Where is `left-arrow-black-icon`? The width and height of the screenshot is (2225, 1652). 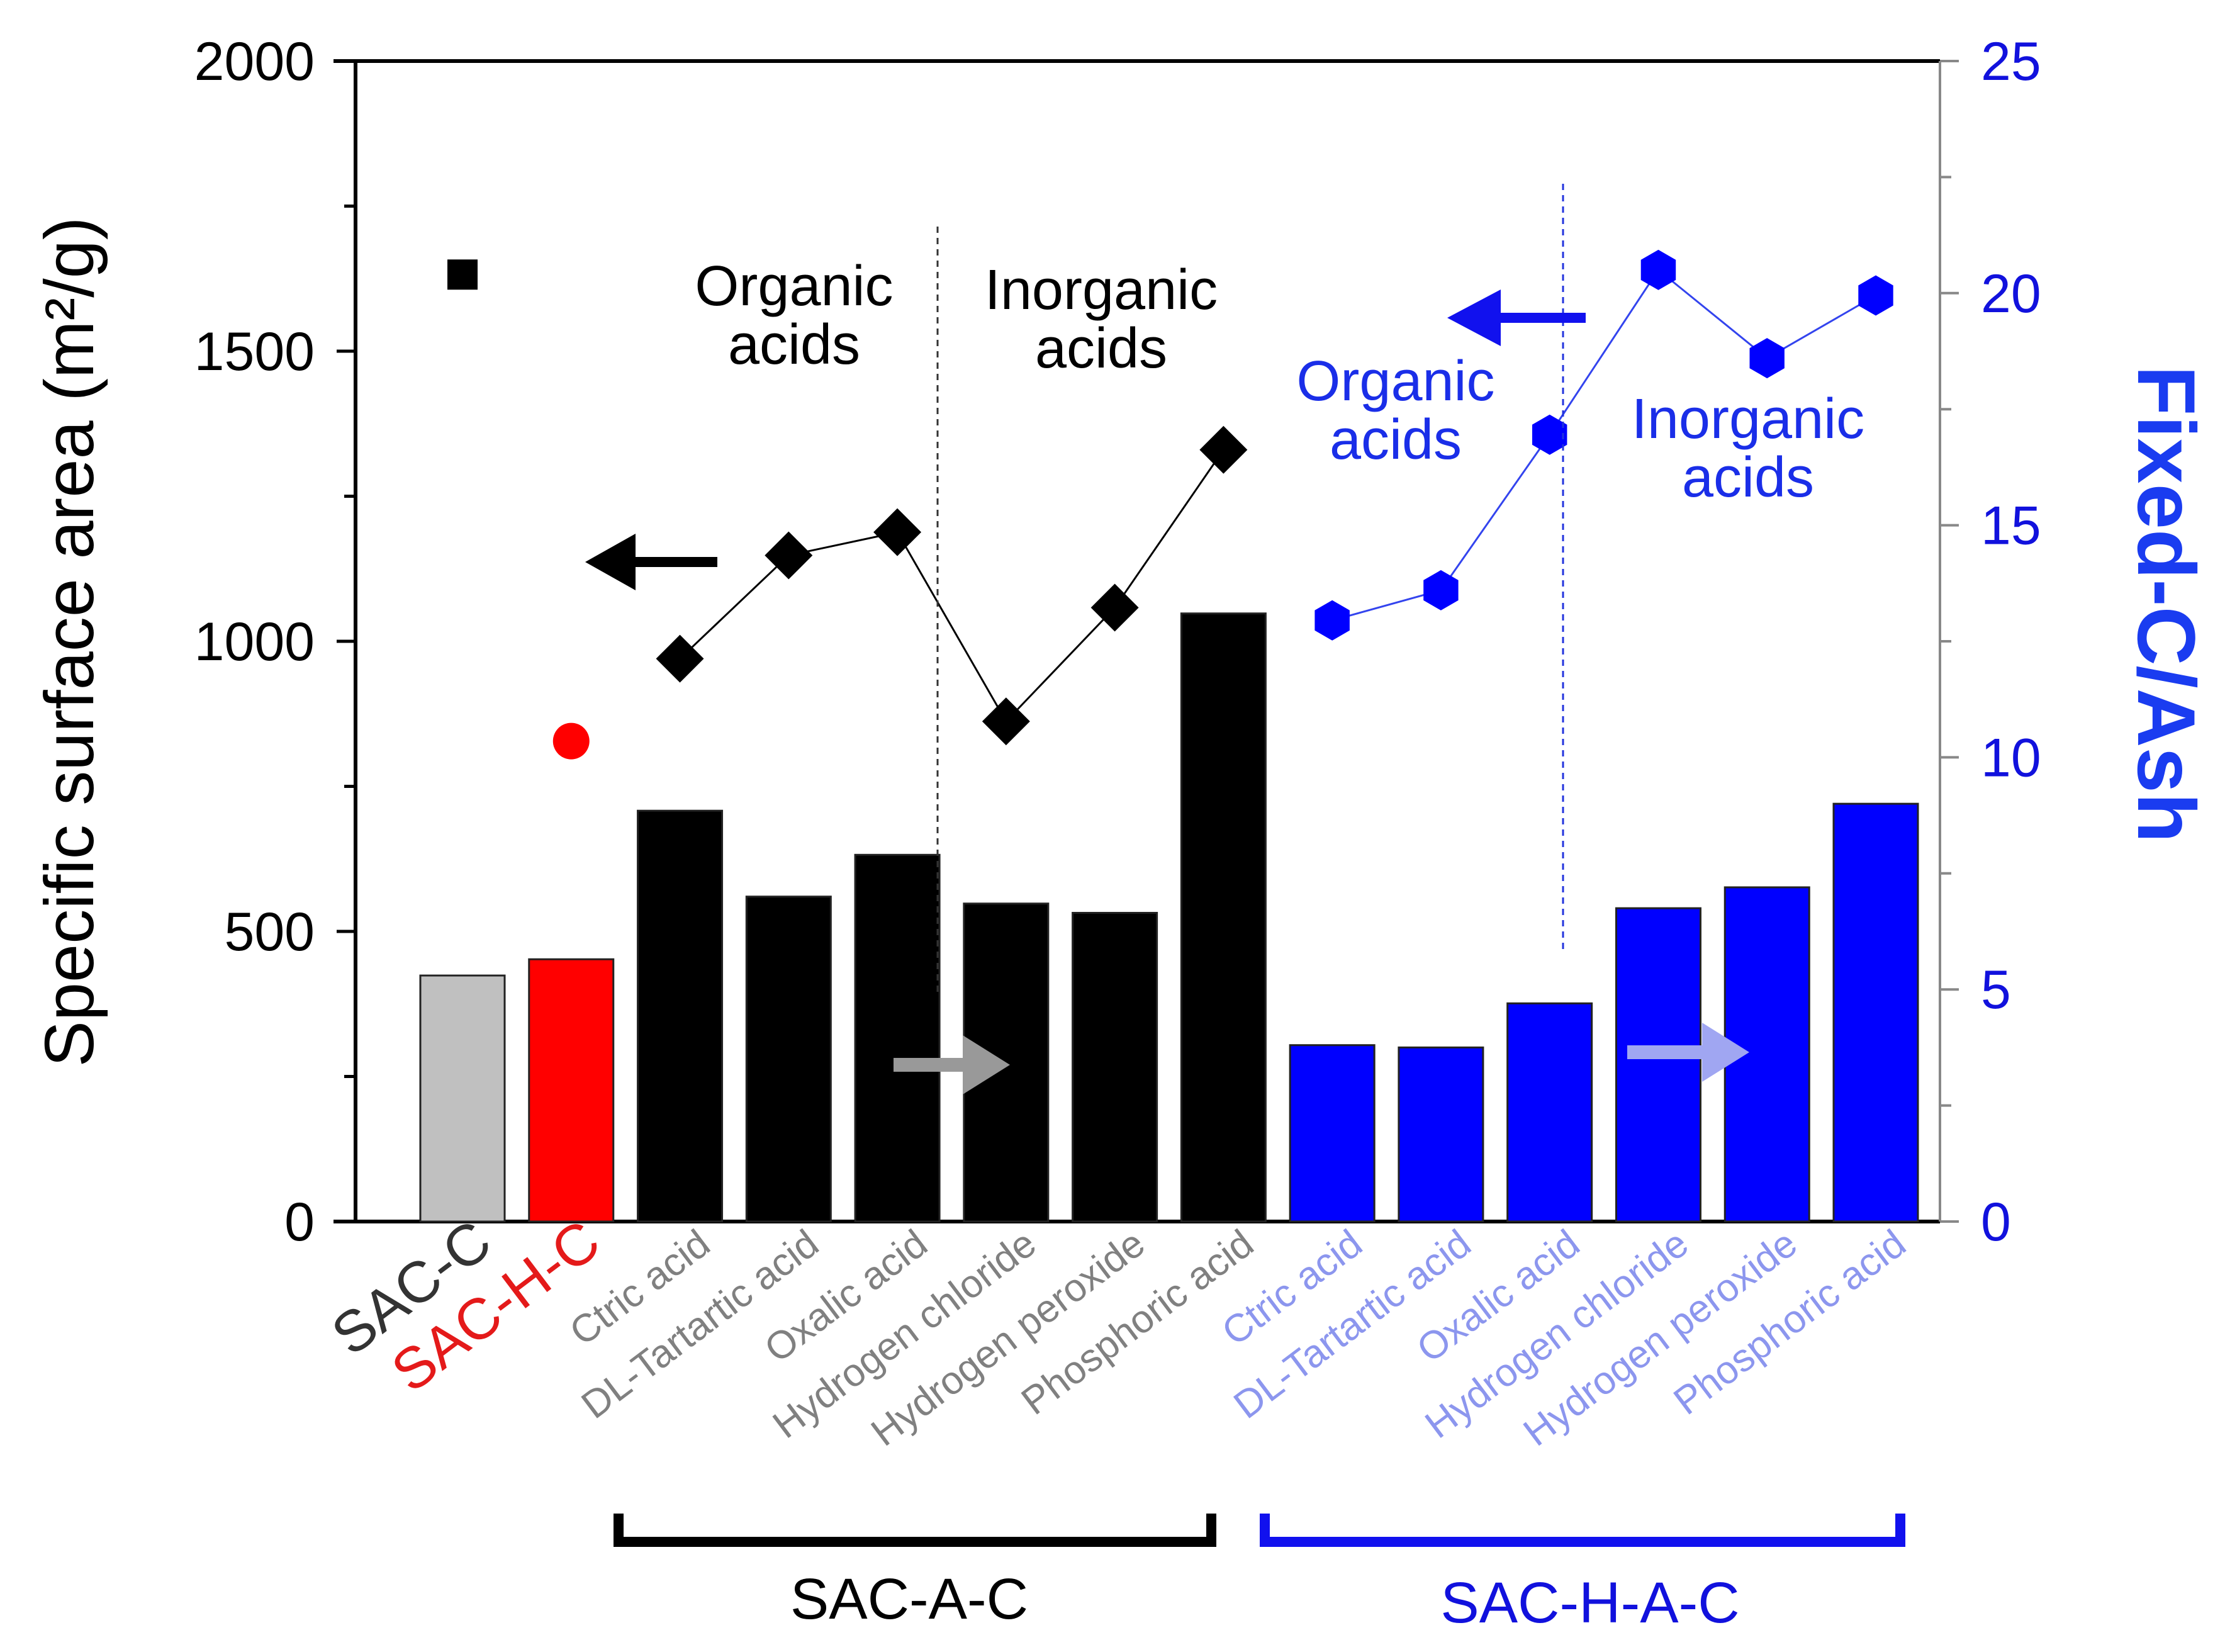 left-arrow-black-icon is located at coordinates (651, 562).